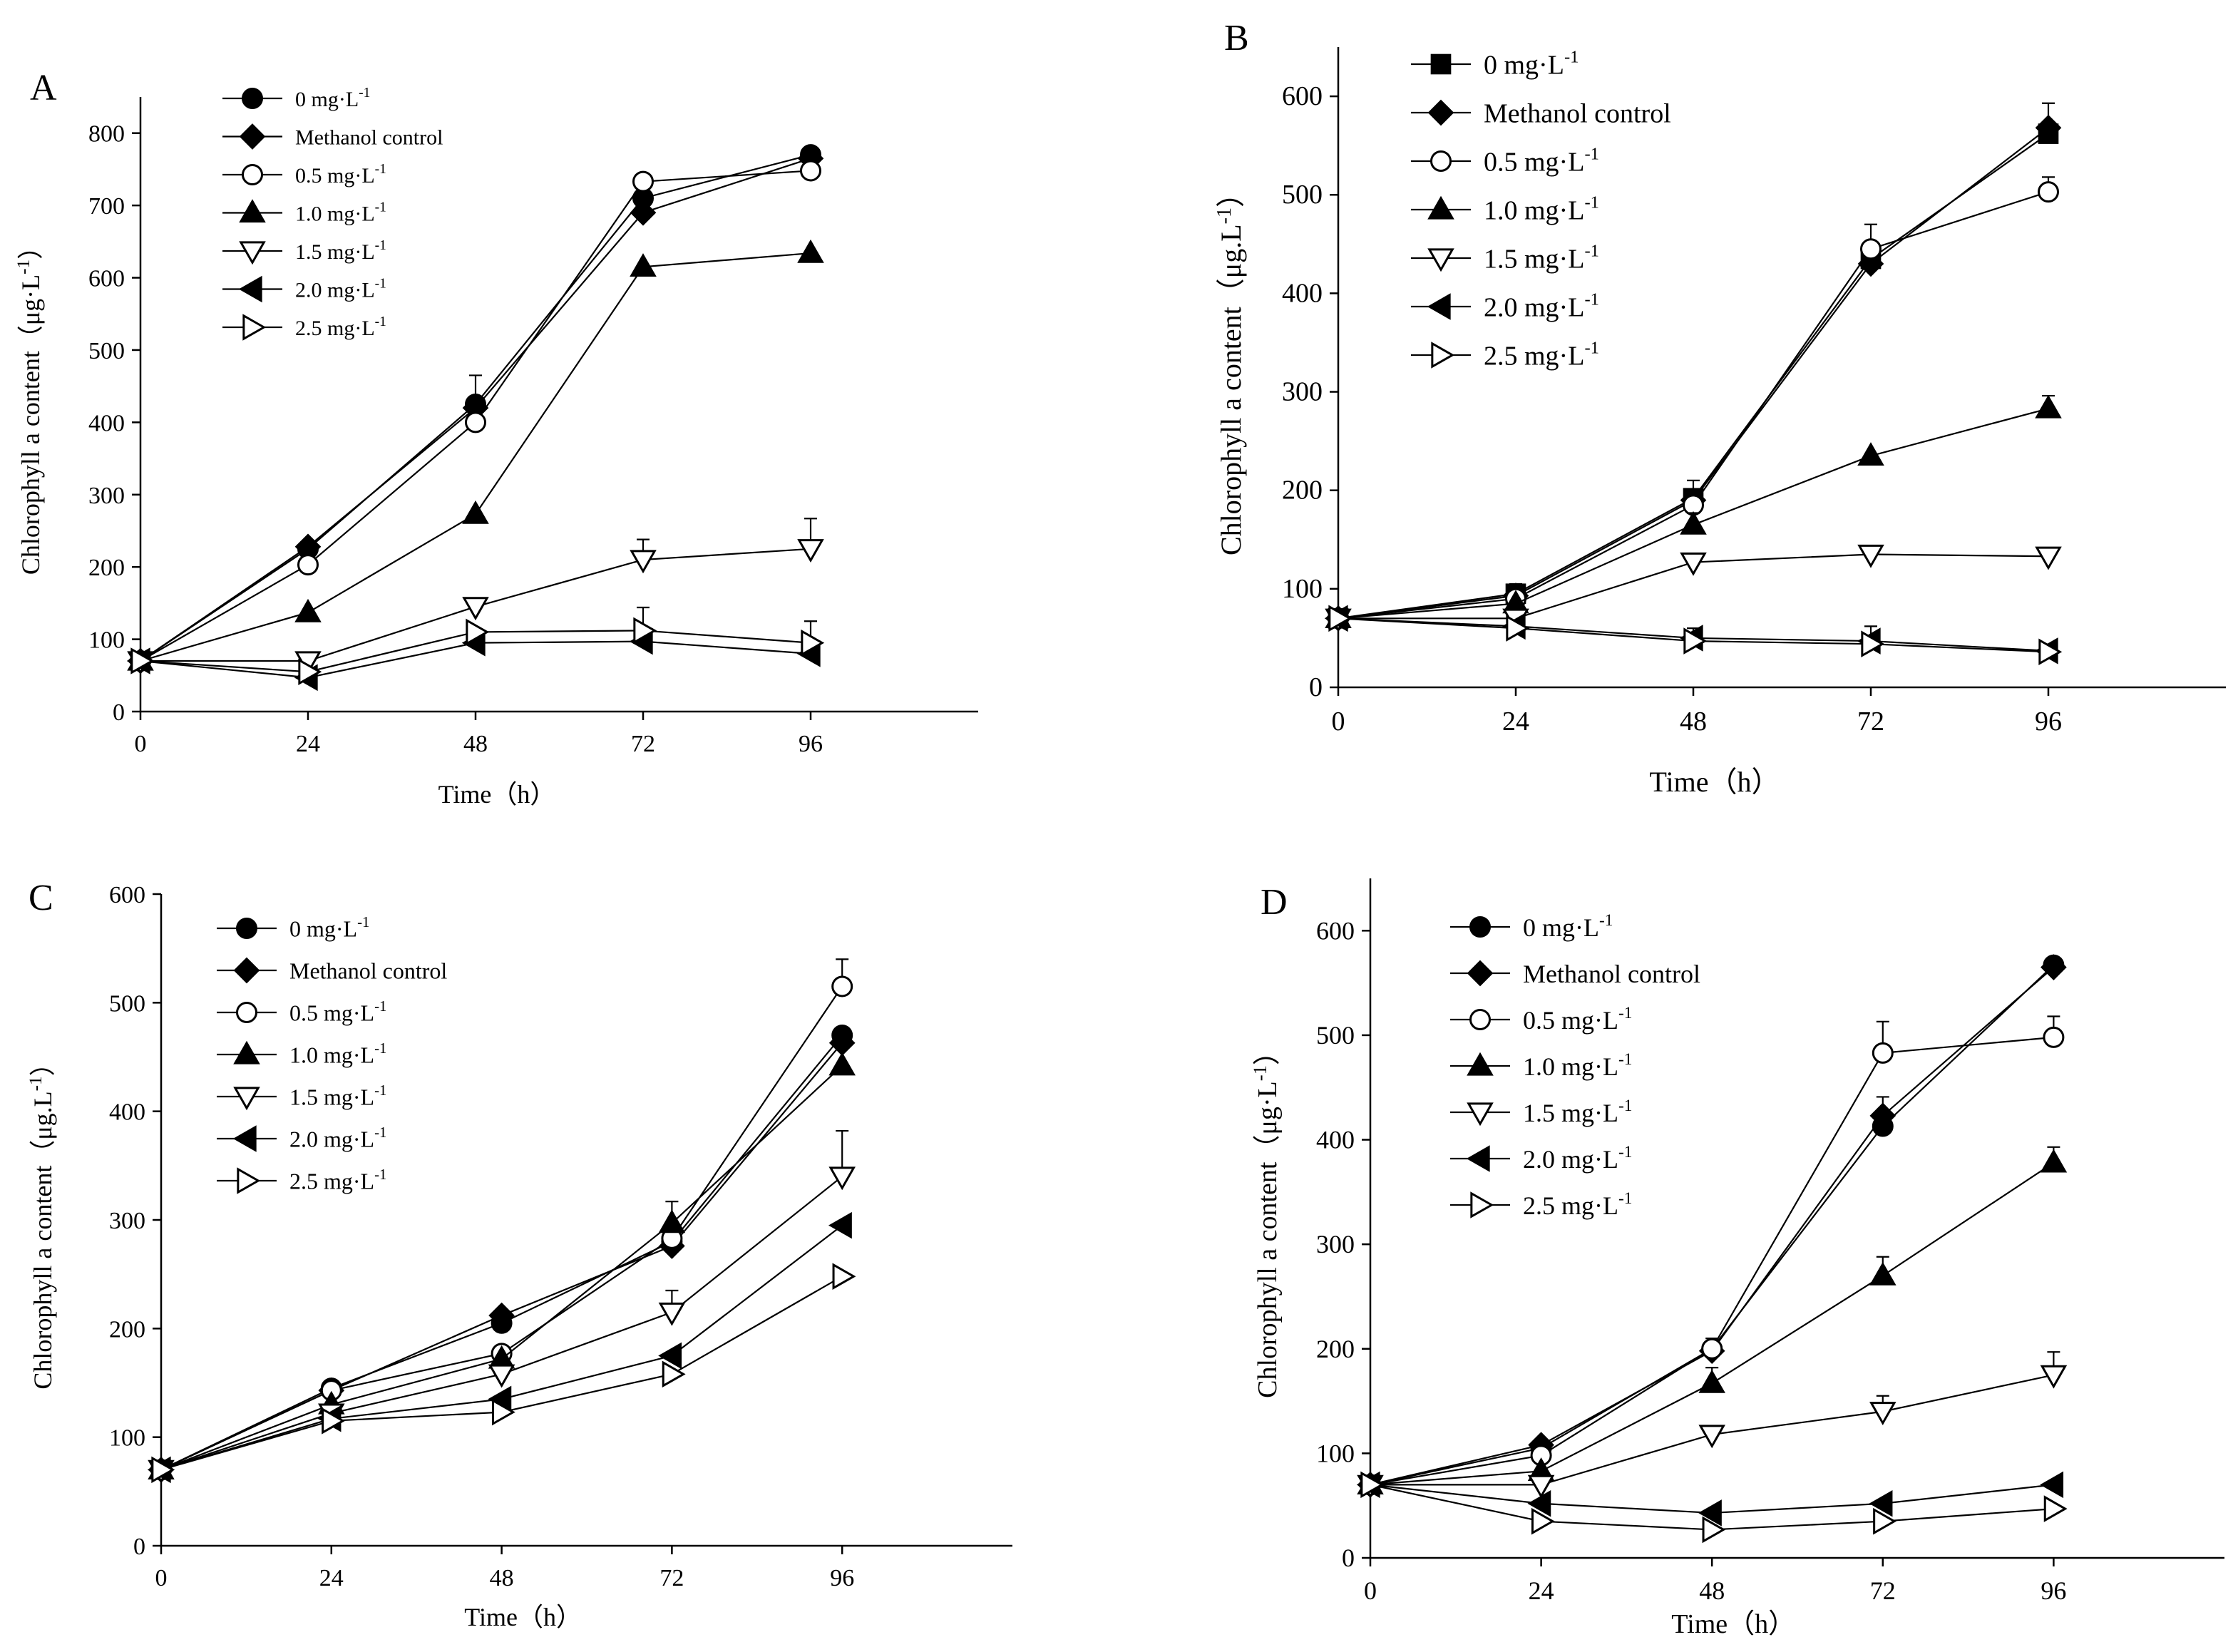 The height and width of the screenshot is (1652, 2238). What do you see at coordinates (24, 267) in the screenshot?
I see `y-axis-label-superscript: -1` at bounding box center [24, 267].